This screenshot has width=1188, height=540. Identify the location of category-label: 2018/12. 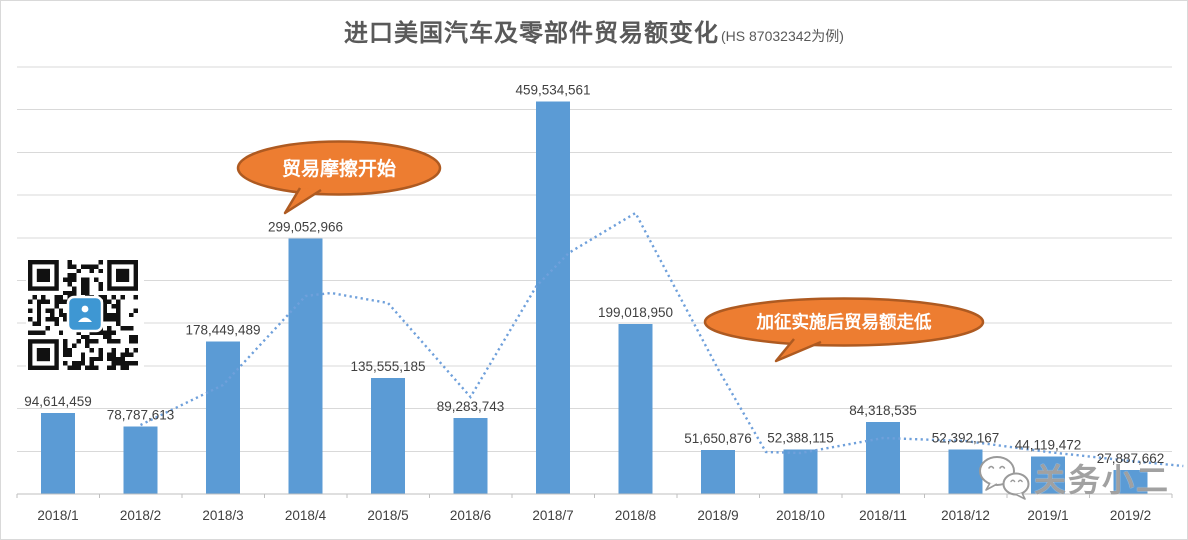
(965, 515).